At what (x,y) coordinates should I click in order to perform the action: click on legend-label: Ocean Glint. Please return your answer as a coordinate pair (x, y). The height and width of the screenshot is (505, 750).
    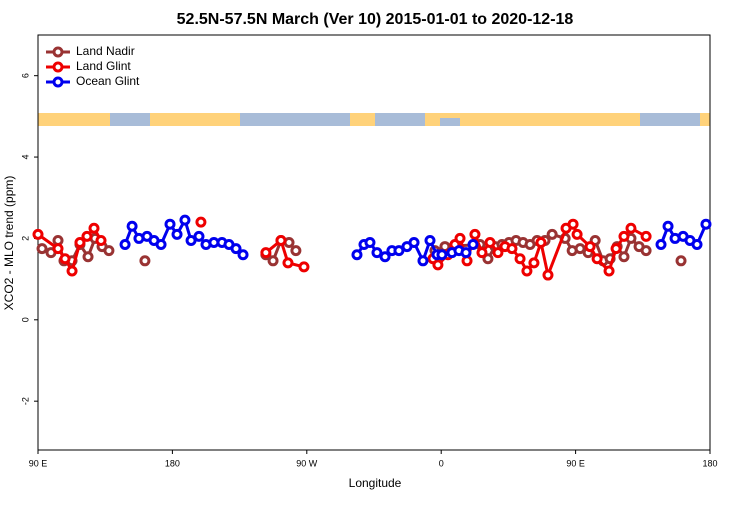
    Looking at the image, I should click on (108, 81).